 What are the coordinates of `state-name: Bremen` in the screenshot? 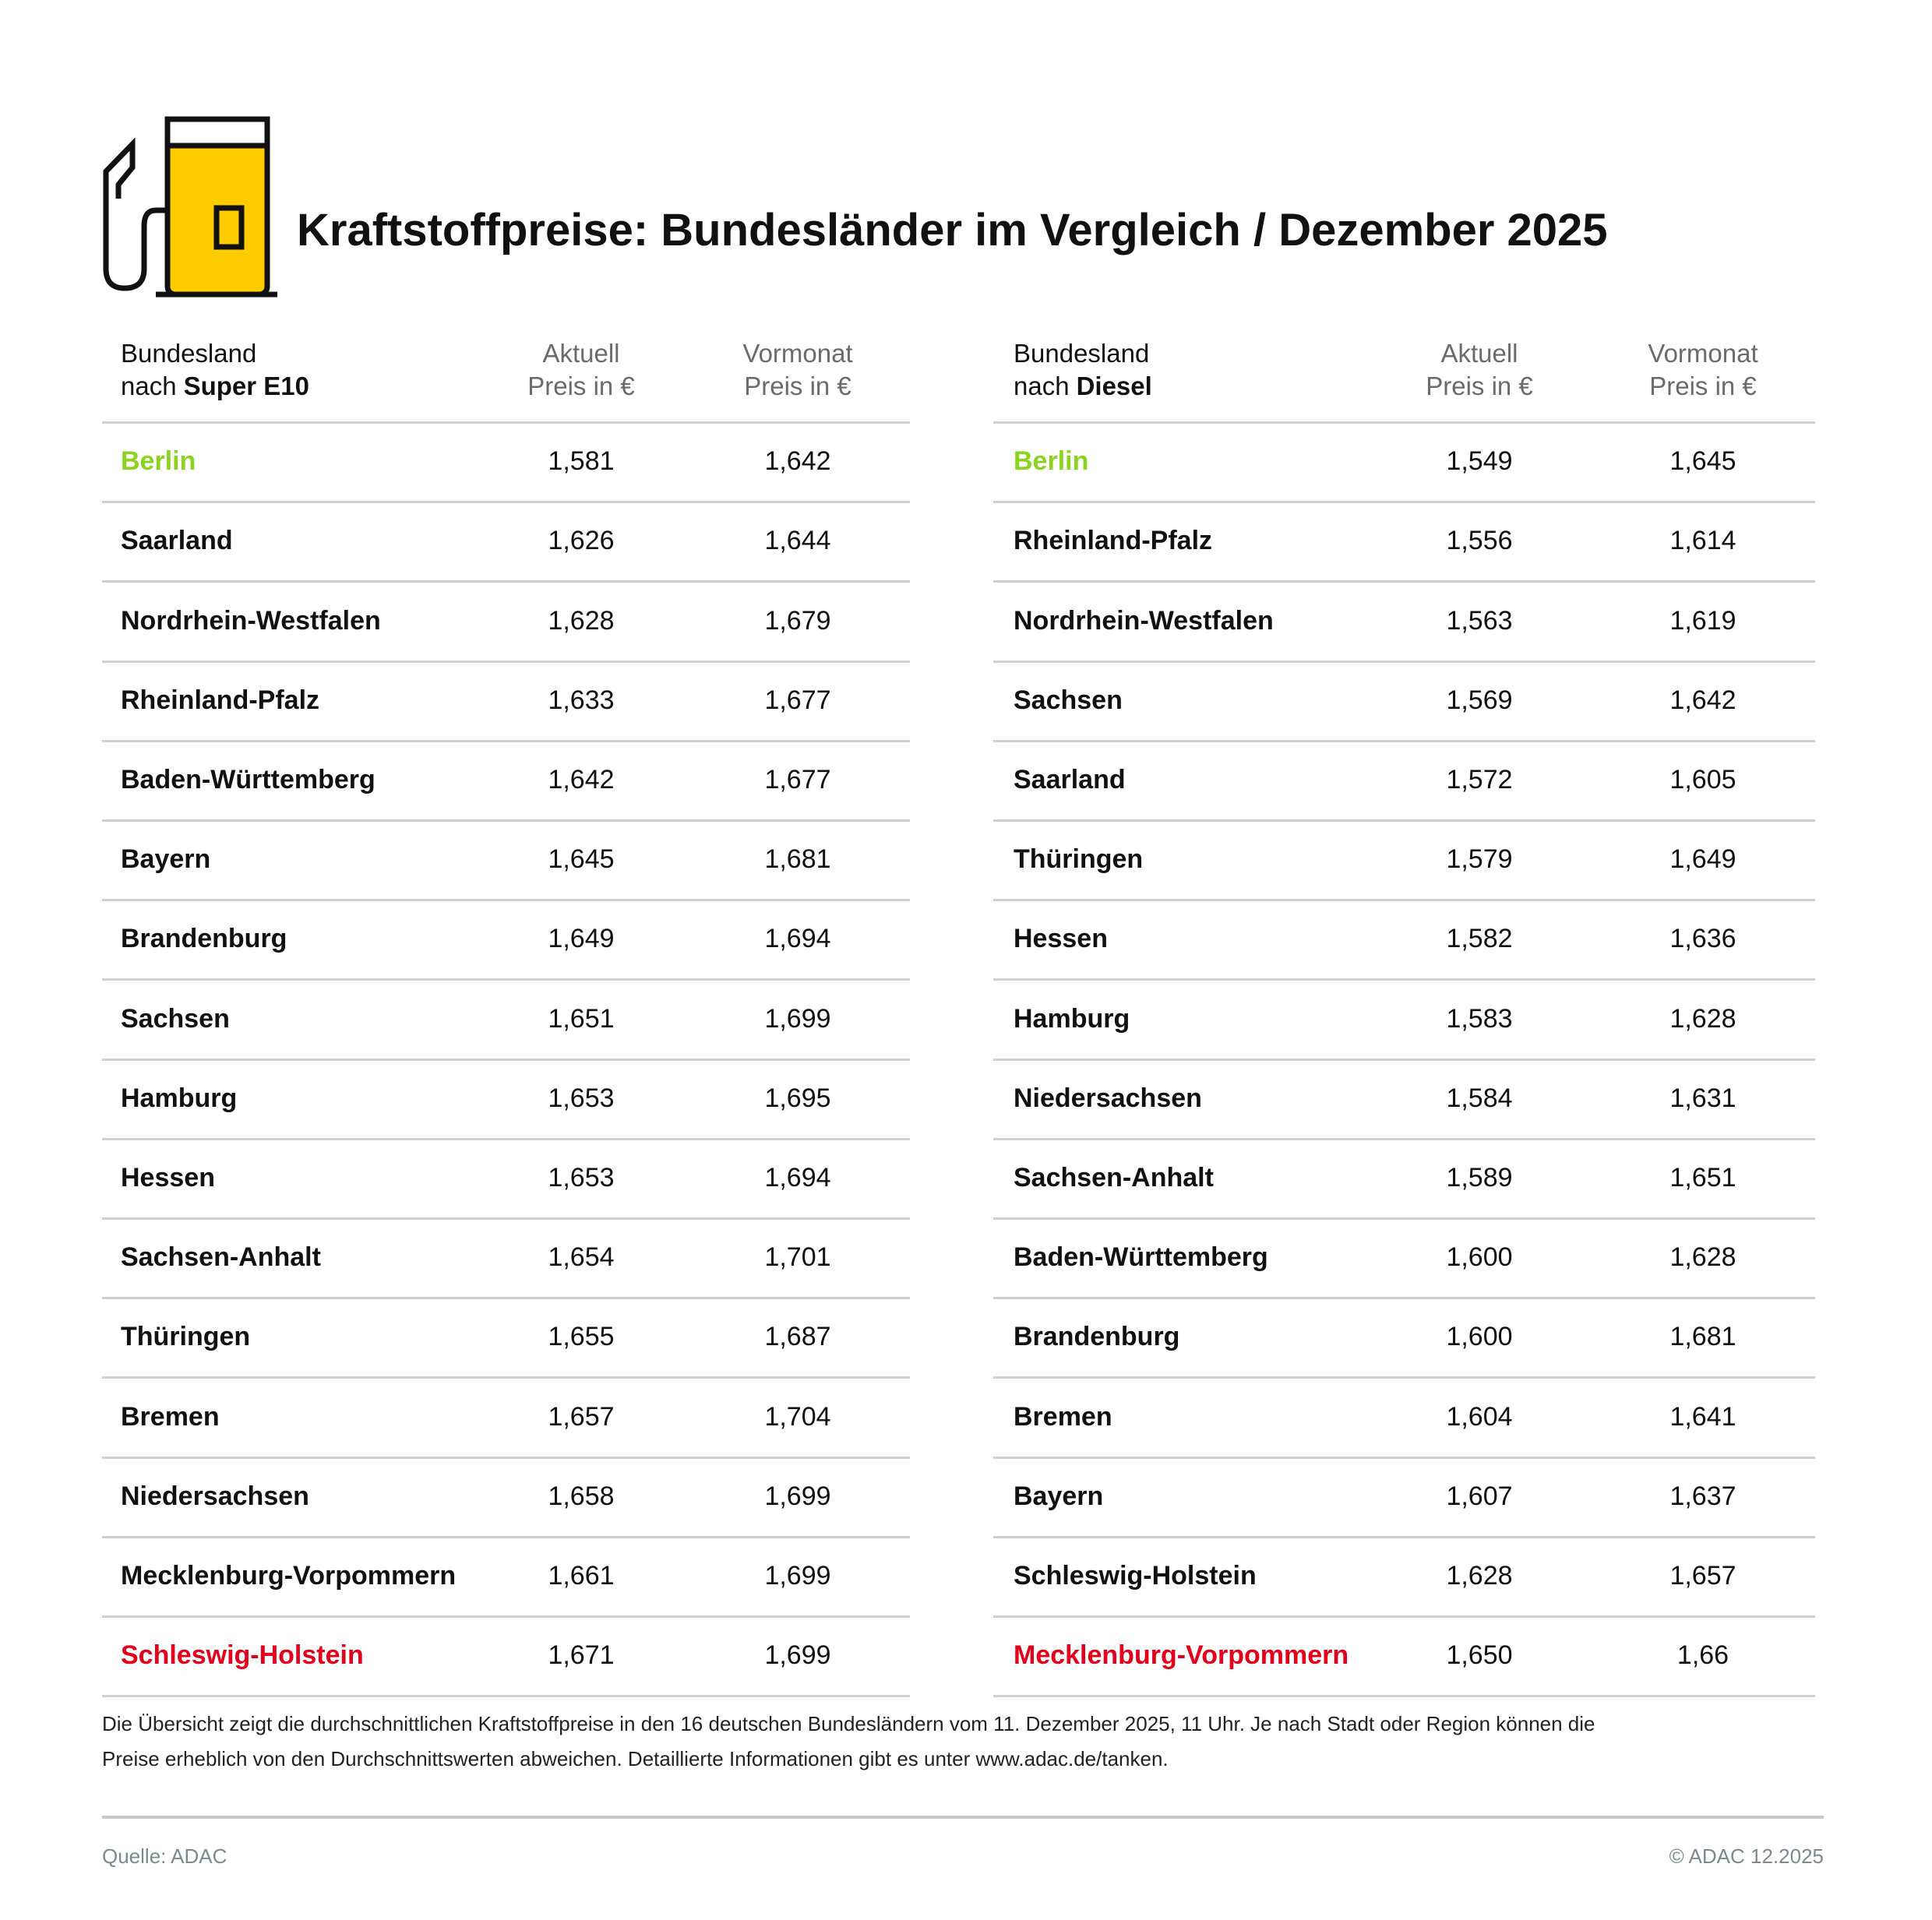 It's located at (170, 1416).